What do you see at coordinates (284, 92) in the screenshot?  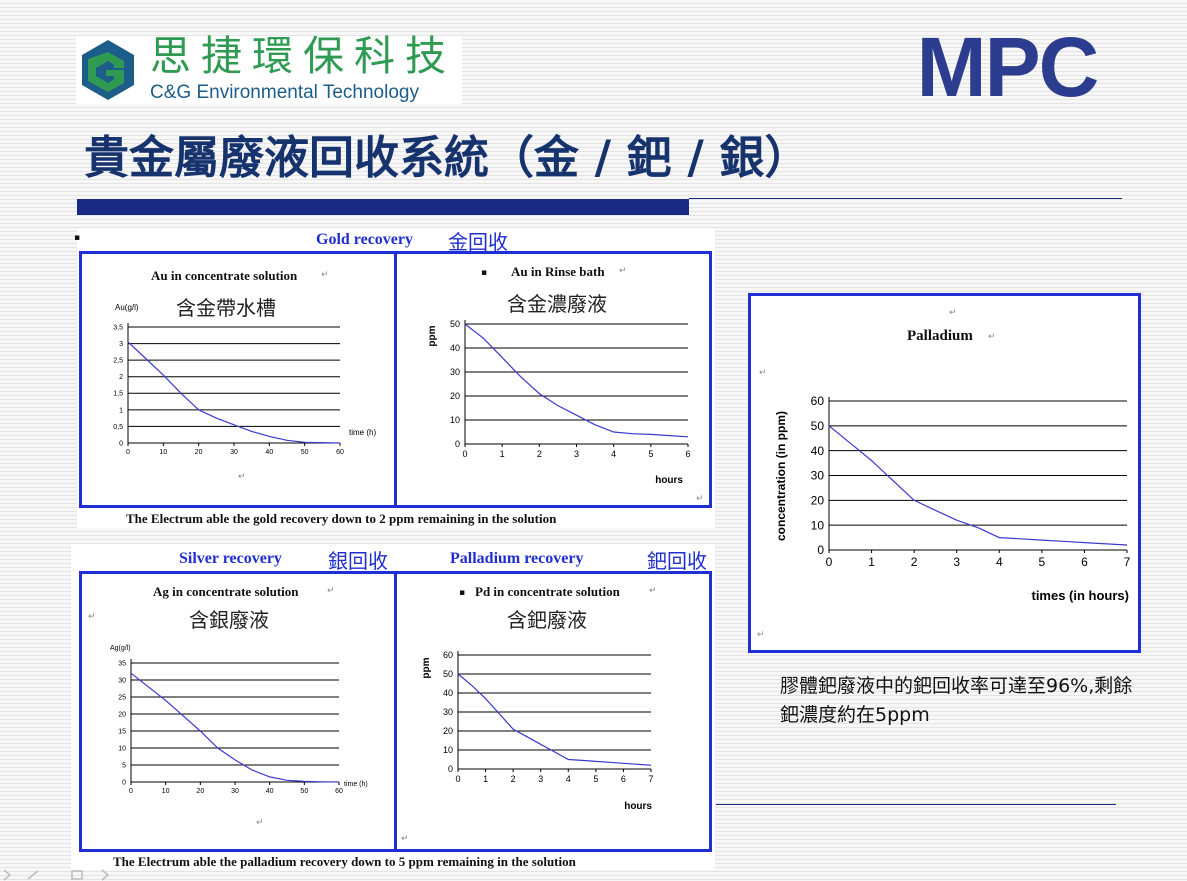 I see `company-name-en: C&G Environmental Technology` at bounding box center [284, 92].